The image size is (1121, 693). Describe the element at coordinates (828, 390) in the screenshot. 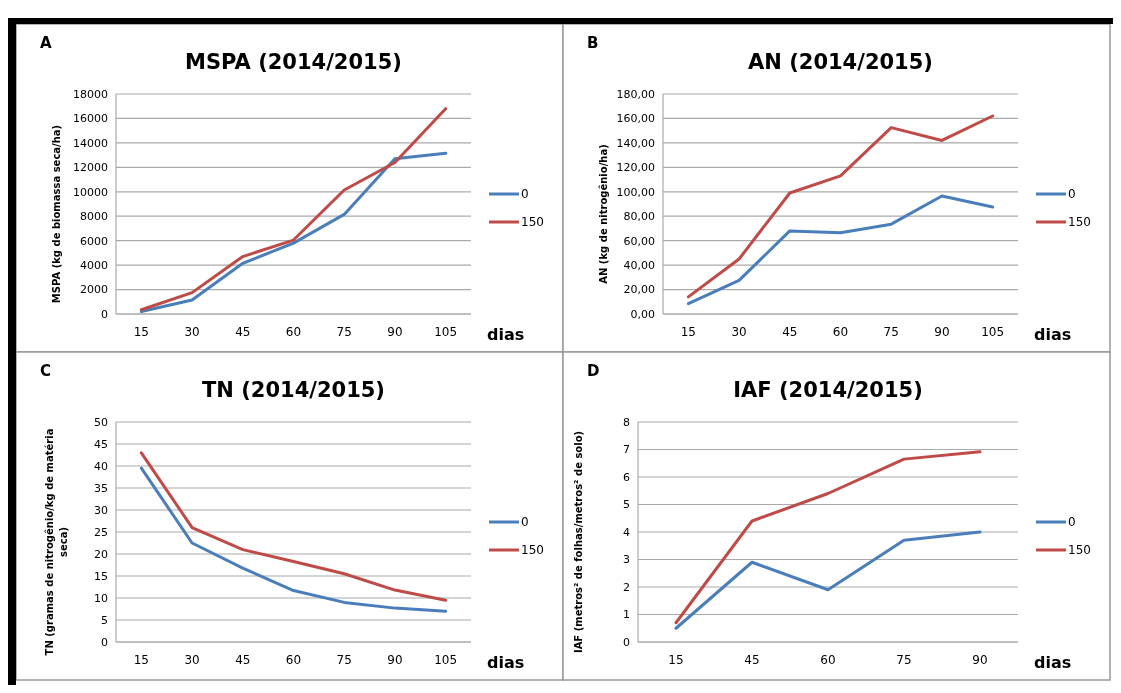

I see `chart-title: IAF (2014/2015)` at that location.